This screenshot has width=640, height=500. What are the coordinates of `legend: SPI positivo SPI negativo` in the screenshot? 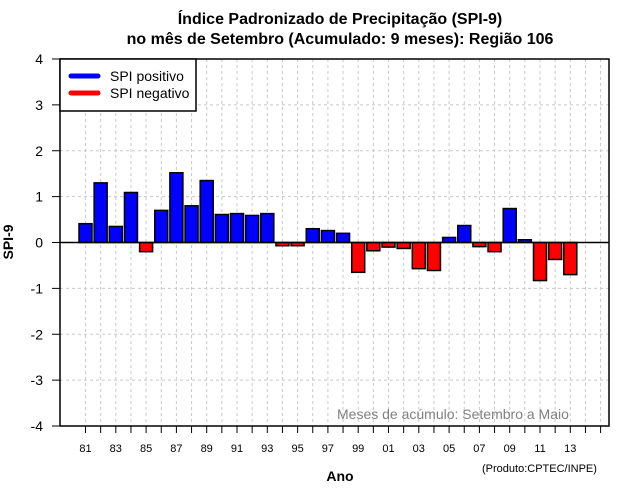 It's located at (128, 85).